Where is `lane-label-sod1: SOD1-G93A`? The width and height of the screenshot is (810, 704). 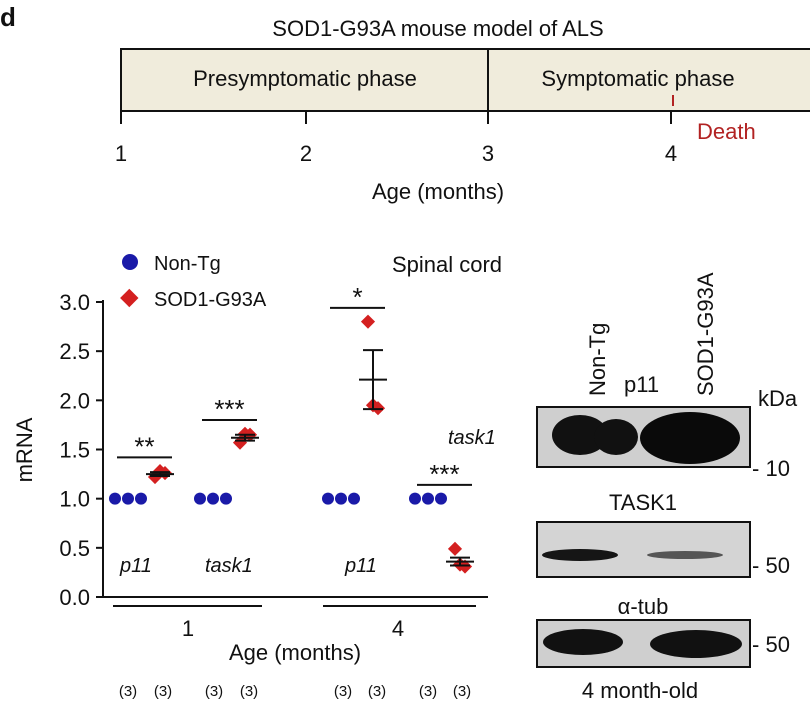
lane-label-sod1: SOD1-G93A is located at coordinates (705, 334).